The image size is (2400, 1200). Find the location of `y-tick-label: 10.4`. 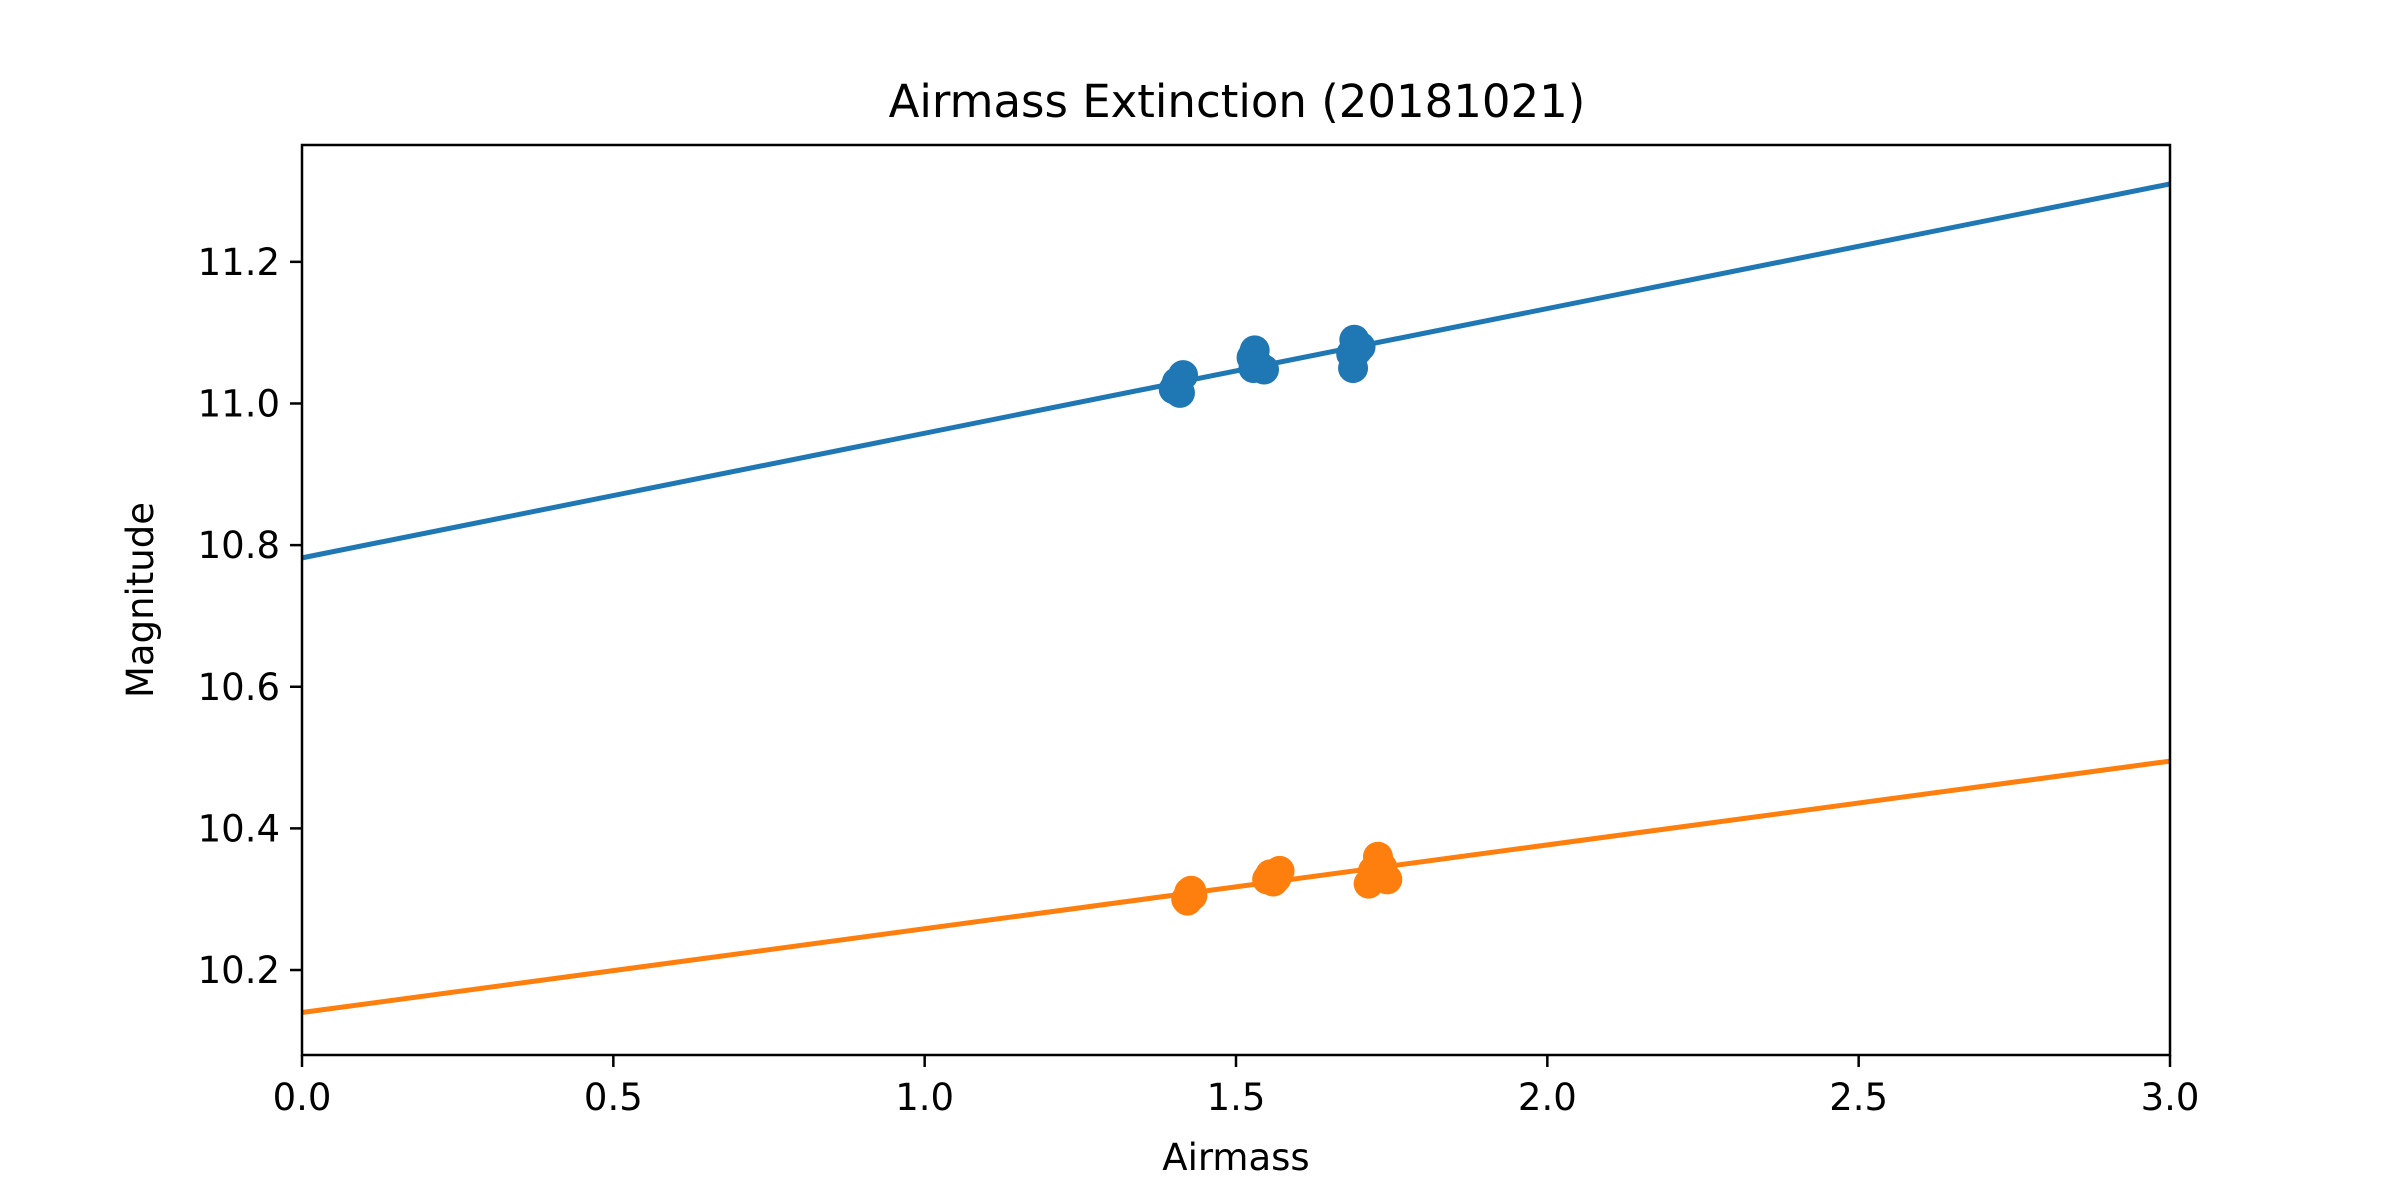

y-tick-label: 10.4 is located at coordinates (239, 828).